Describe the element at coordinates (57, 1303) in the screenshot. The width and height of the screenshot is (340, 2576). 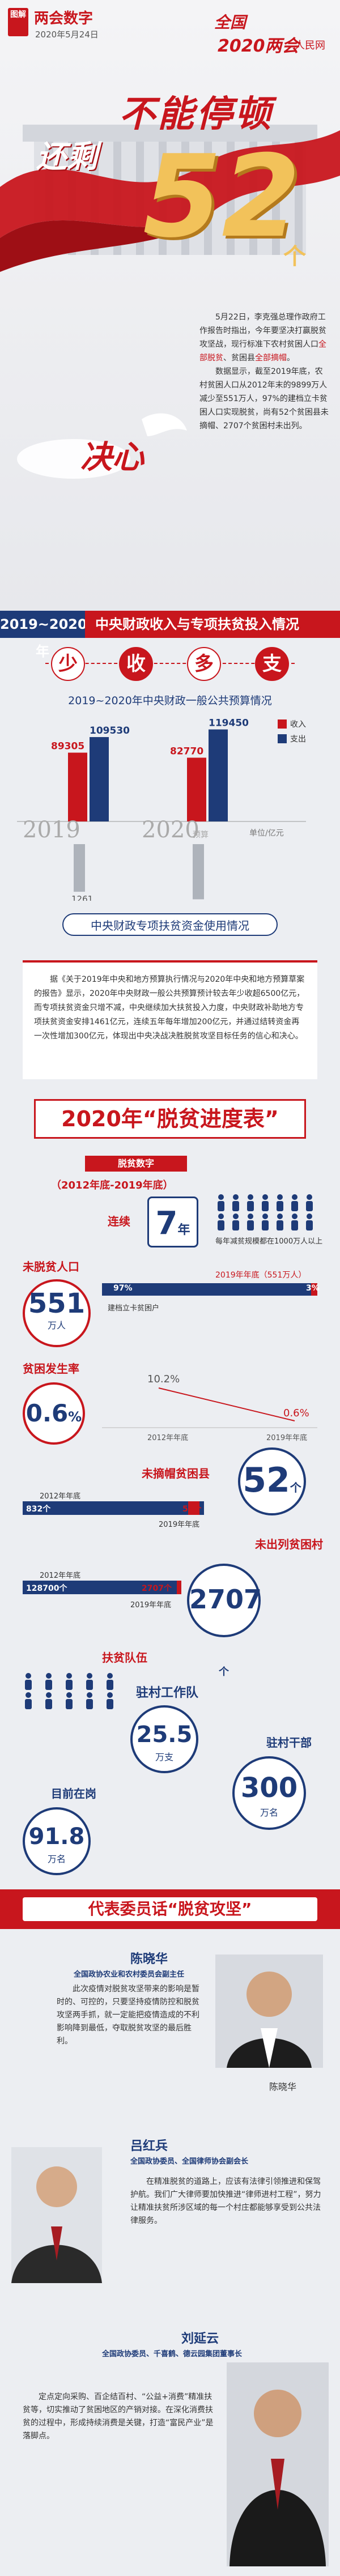
I see `poor-value: 551` at that location.